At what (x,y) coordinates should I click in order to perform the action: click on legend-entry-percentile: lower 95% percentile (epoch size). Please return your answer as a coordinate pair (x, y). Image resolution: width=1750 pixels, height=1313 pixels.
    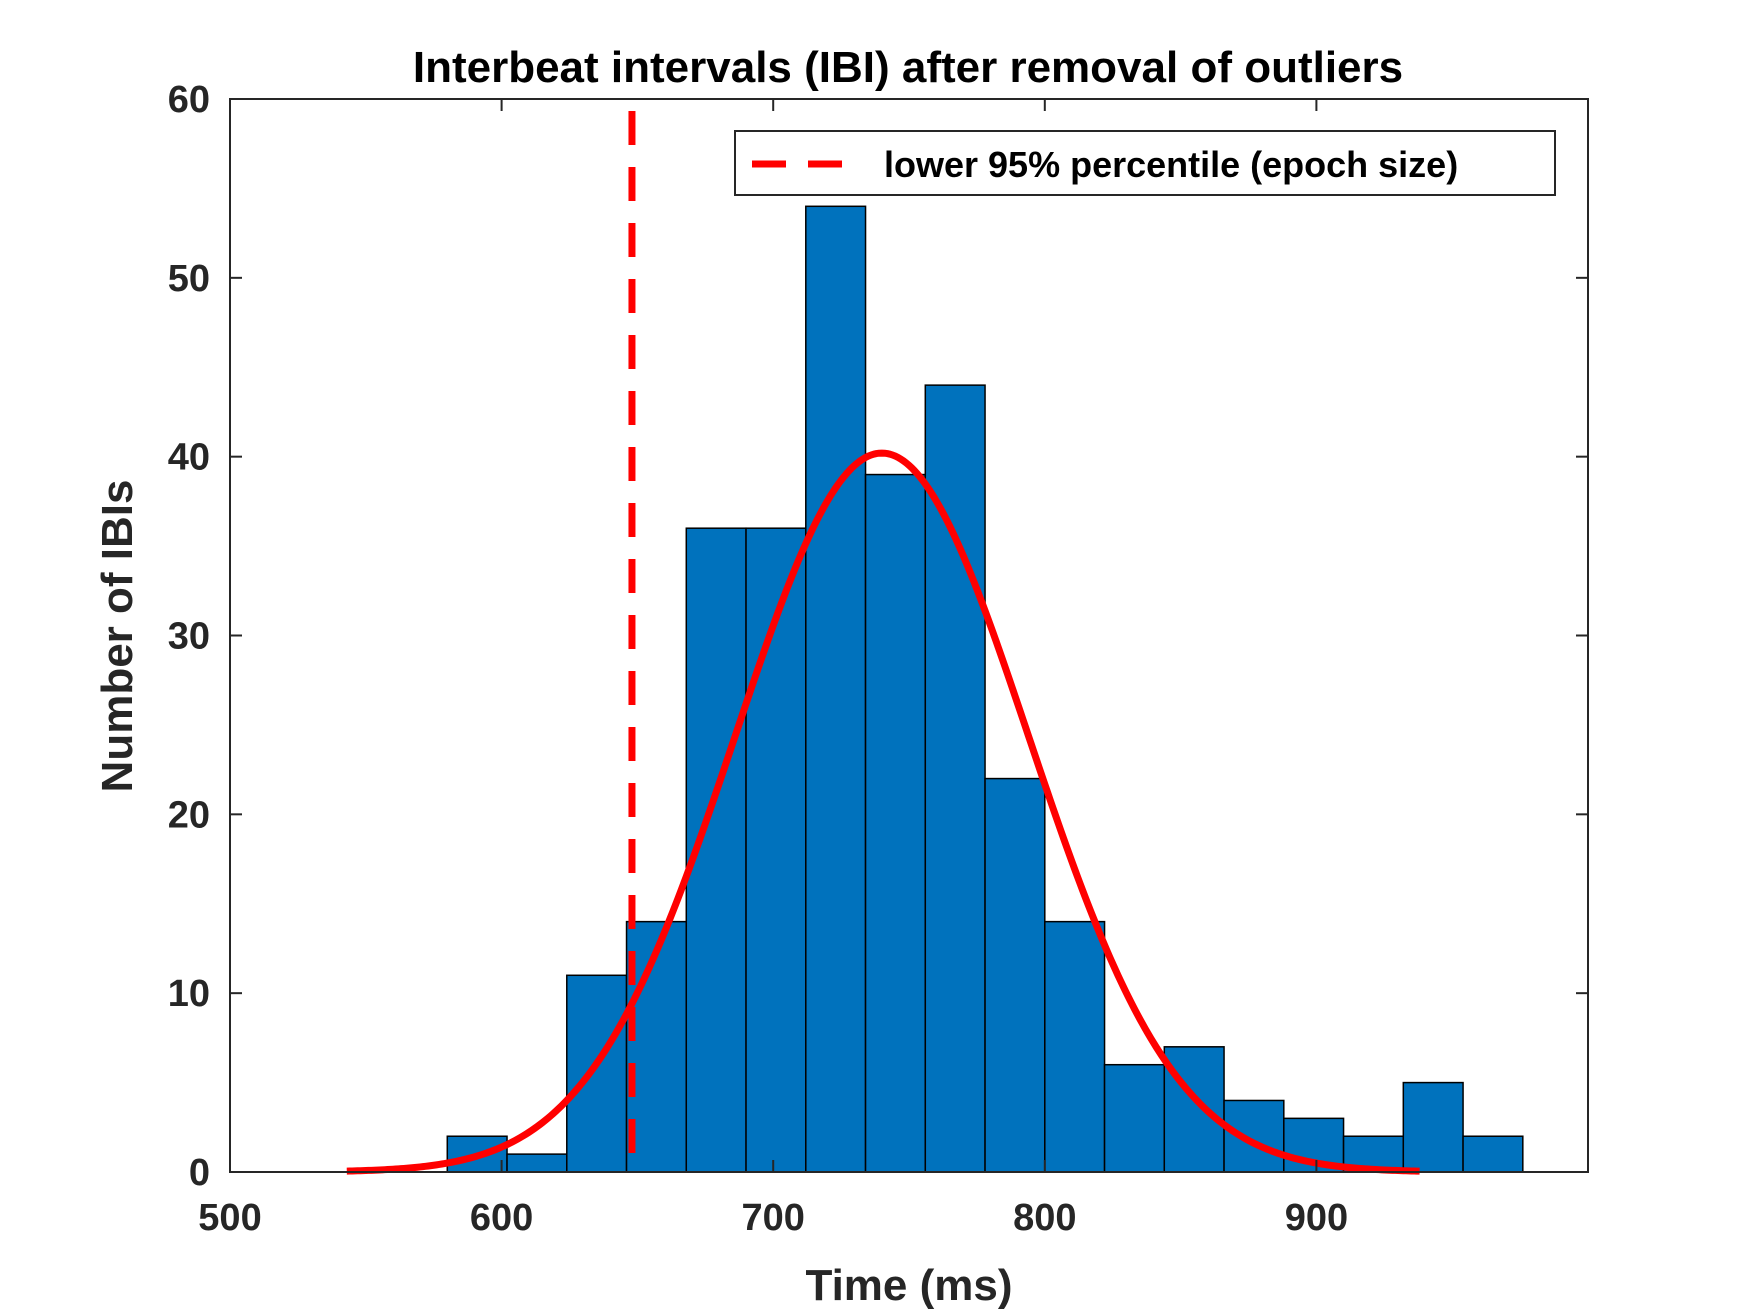
    Looking at the image, I should click on (1171, 164).